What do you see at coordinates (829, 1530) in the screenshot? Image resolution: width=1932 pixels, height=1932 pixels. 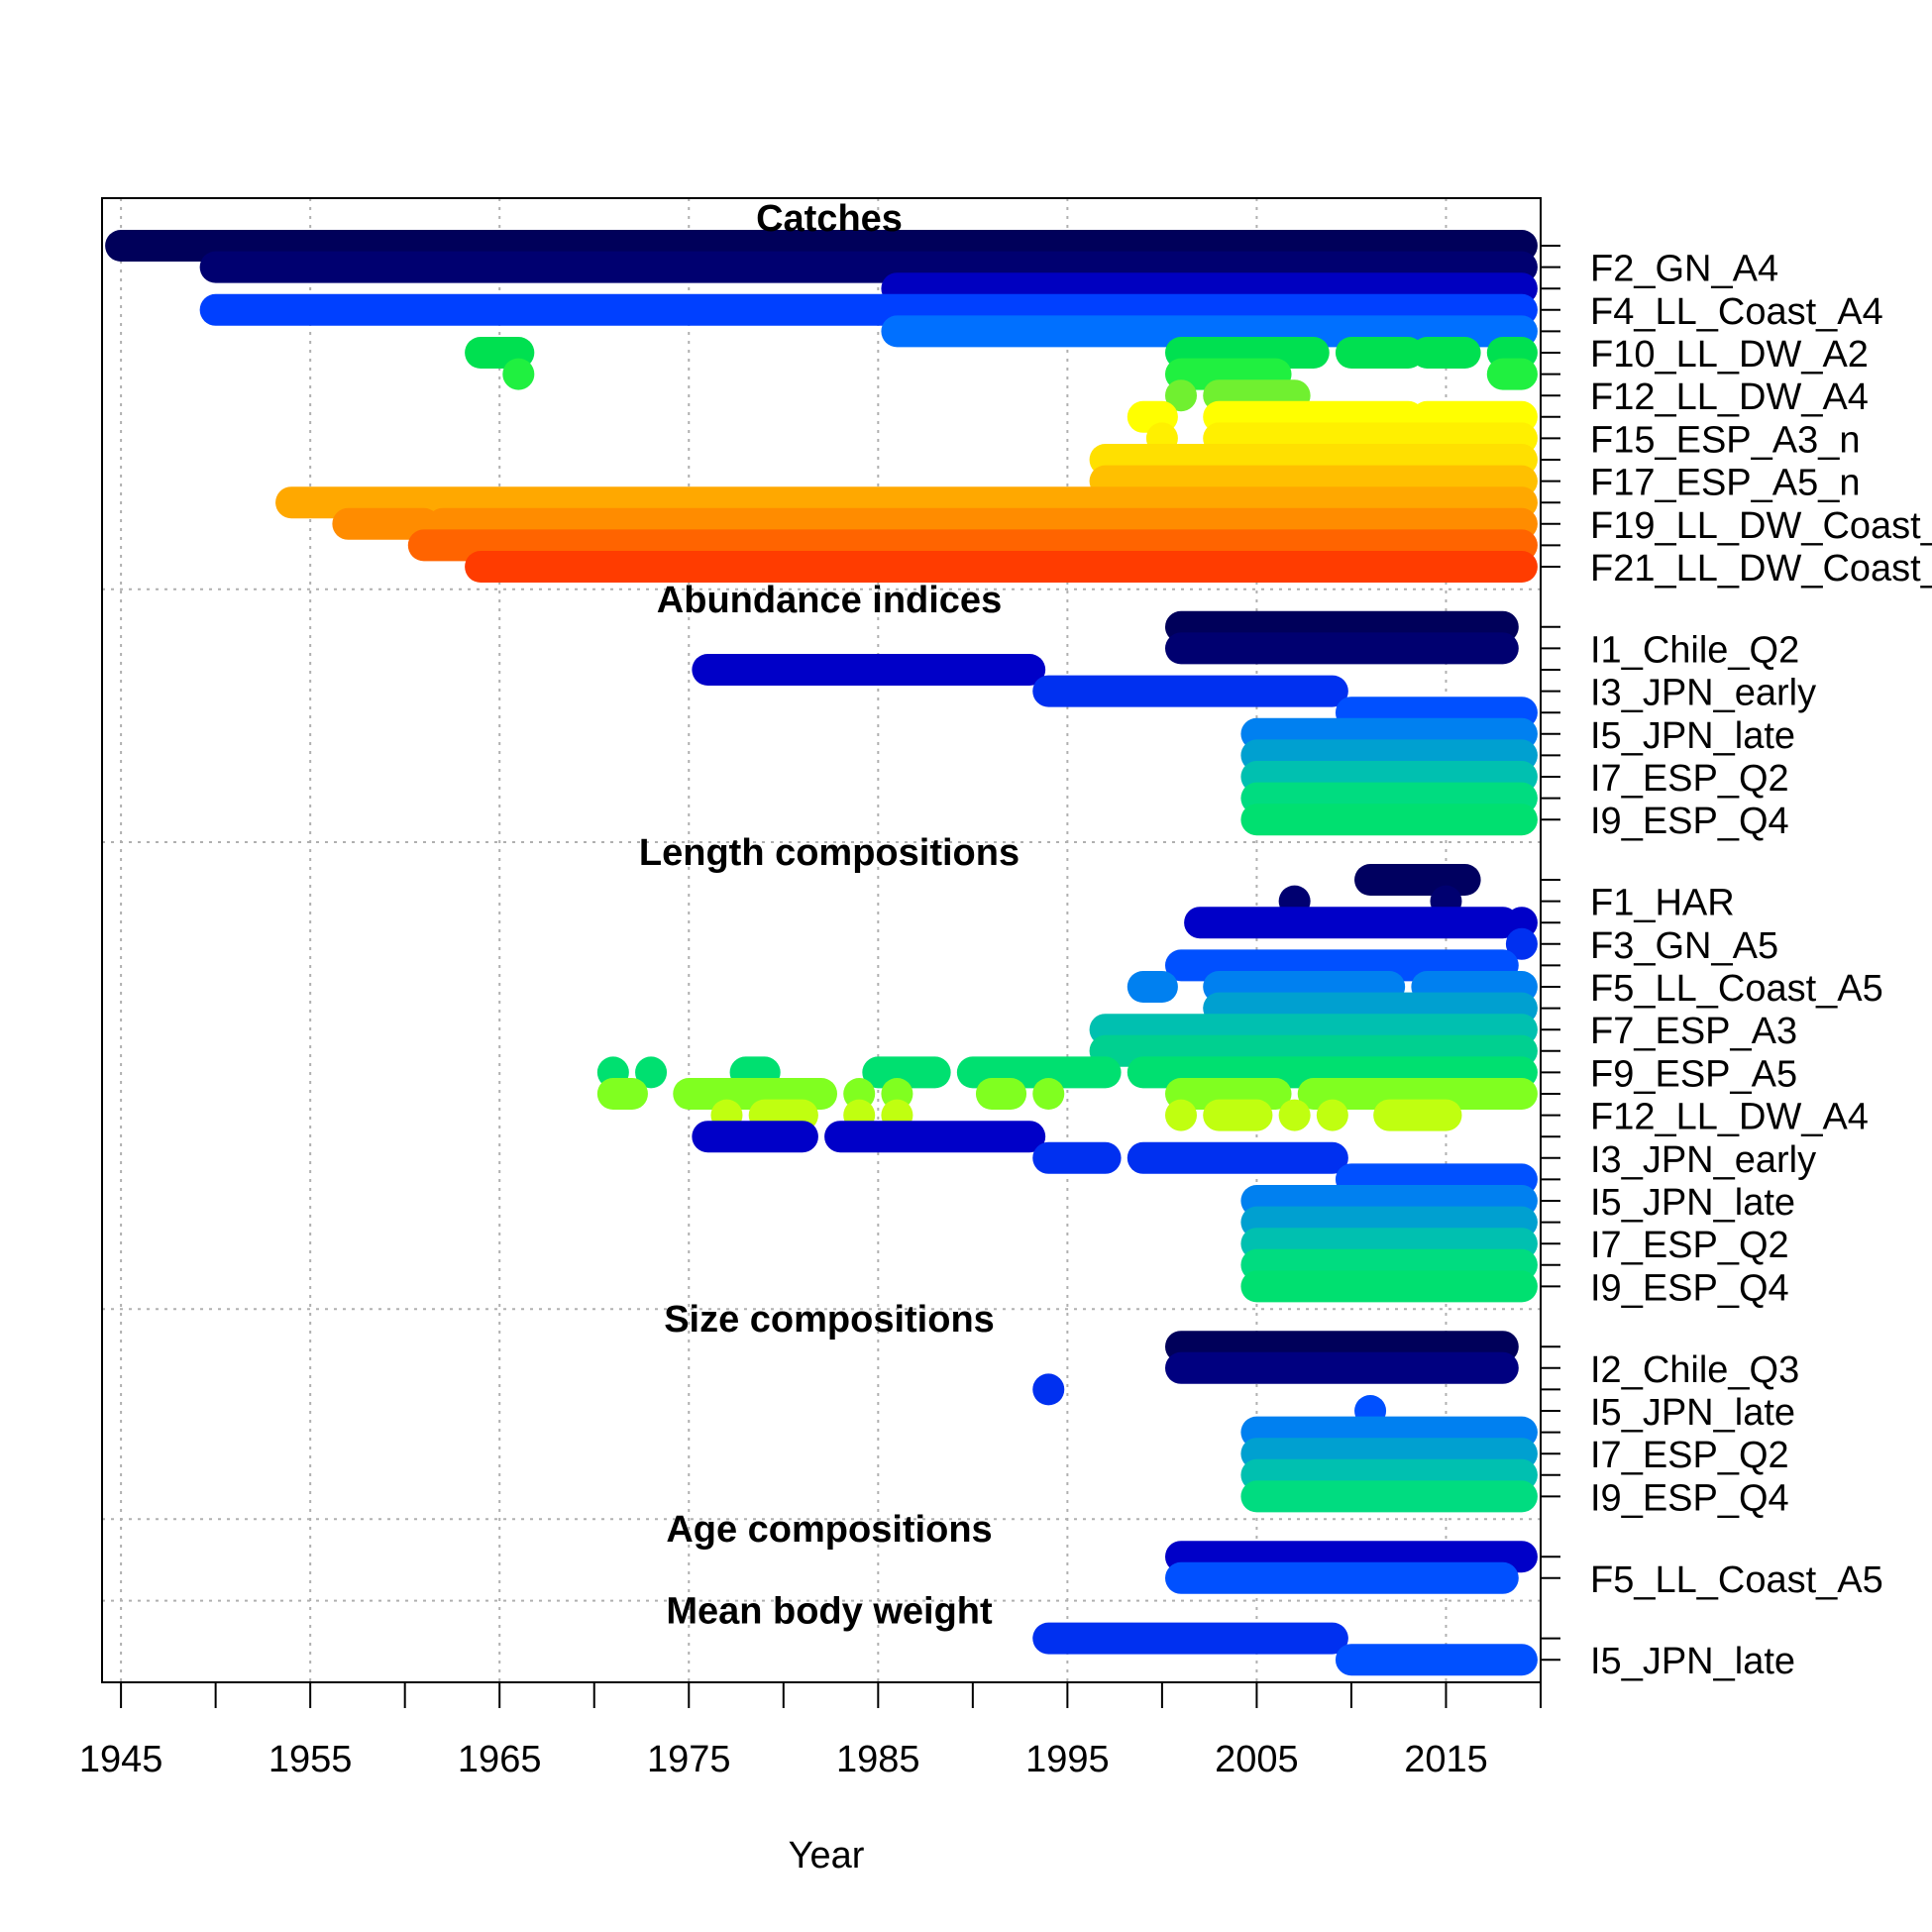 I see `section-title: Age compositions` at bounding box center [829, 1530].